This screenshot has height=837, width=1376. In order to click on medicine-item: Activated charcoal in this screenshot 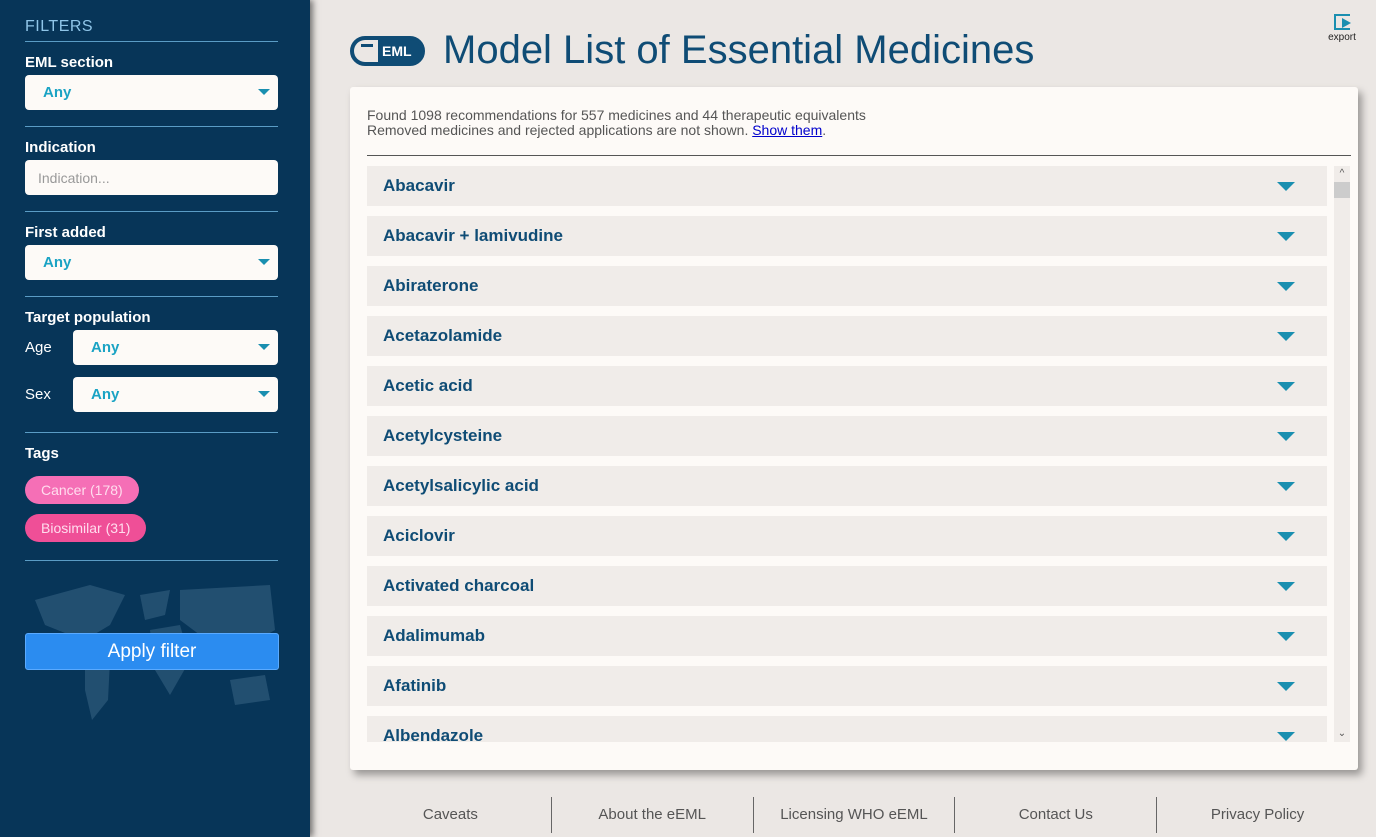, I will do `click(847, 586)`.